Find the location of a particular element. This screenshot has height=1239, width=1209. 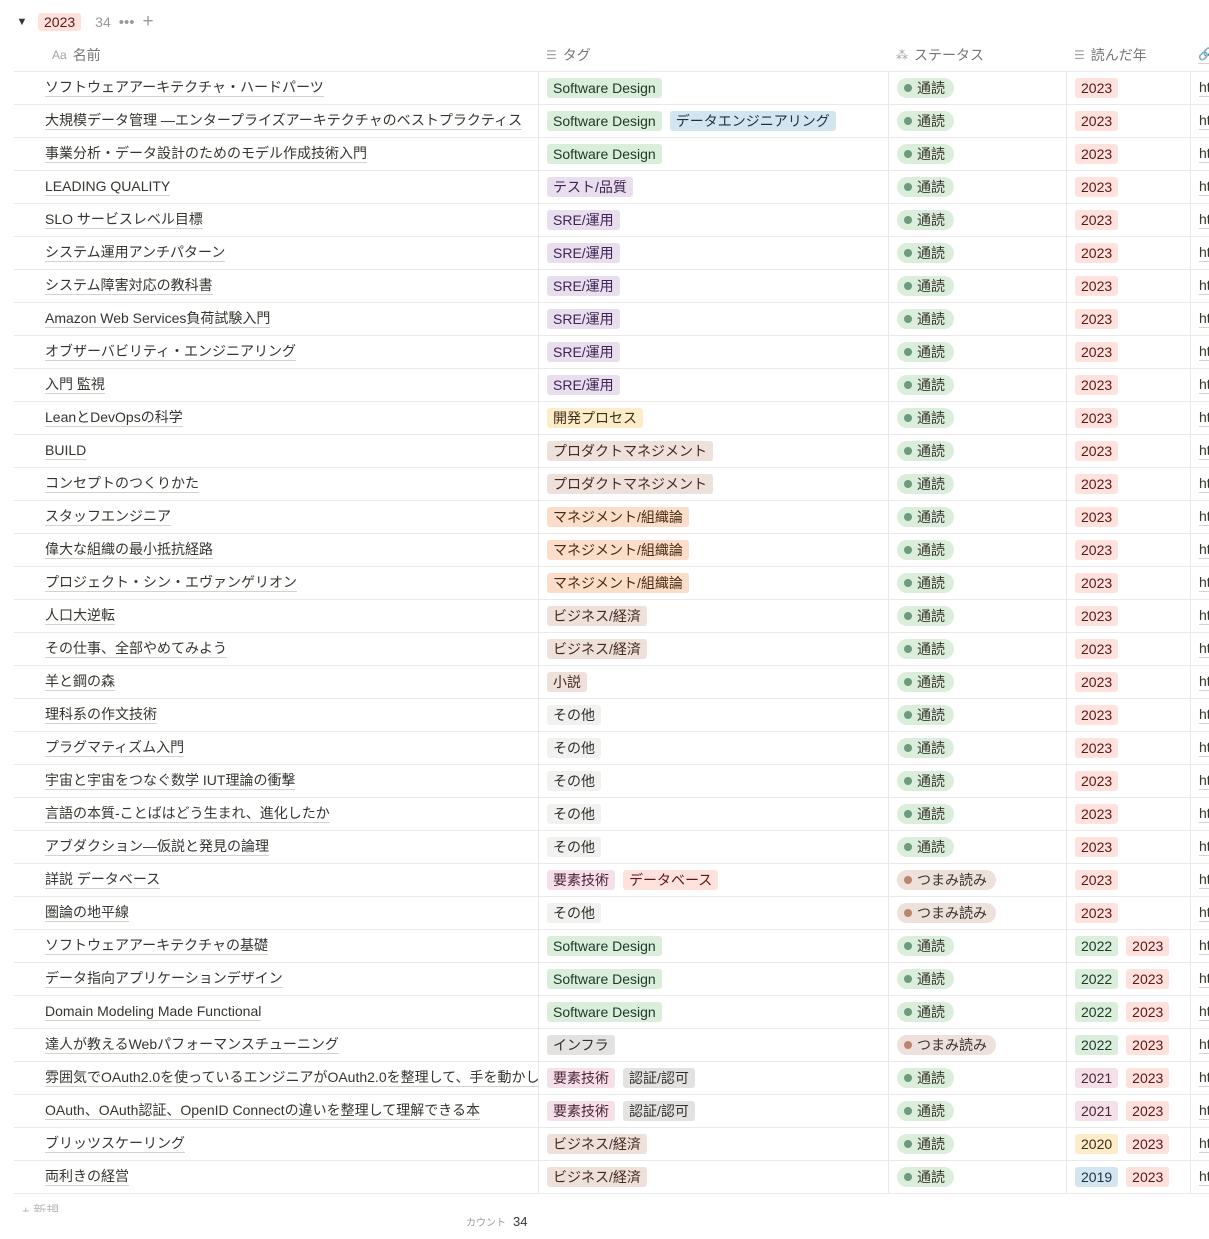

name-cell: プラグマティズム入門 is located at coordinates (276, 748).